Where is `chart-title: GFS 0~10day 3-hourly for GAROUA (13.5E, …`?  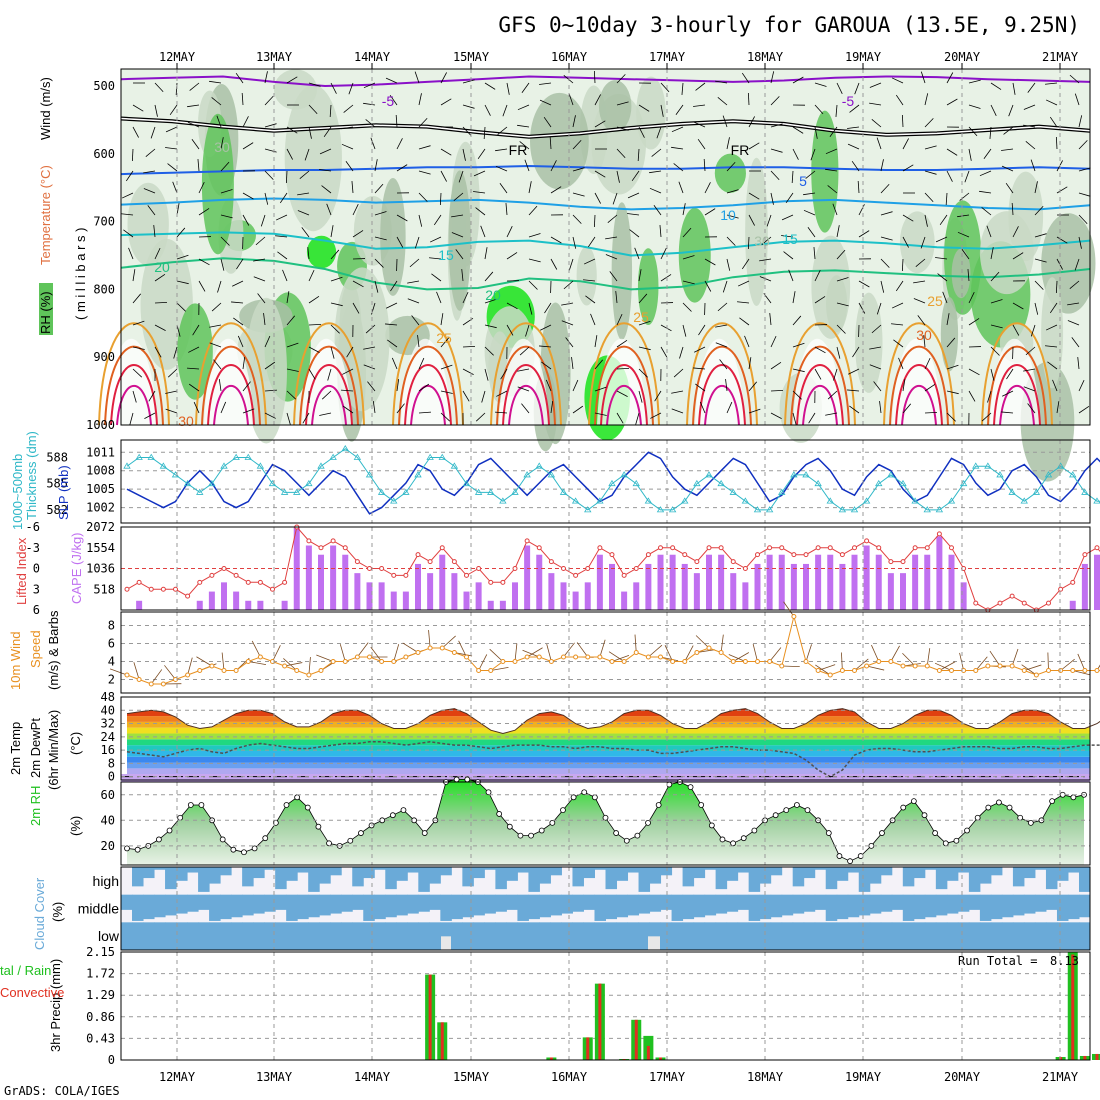 chart-title: GFS 0~10day 3-hourly for GAROUA (13.5E, … is located at coordinates (789, 25).